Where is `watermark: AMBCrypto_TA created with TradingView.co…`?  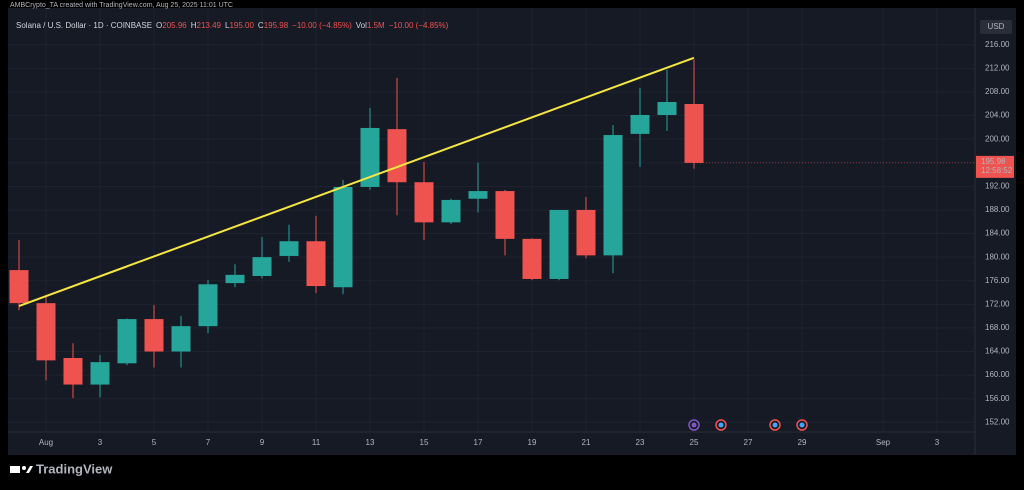
watermark: AMBCrypto_TA created with TradingView.co… is located at coordinates (121, 5).